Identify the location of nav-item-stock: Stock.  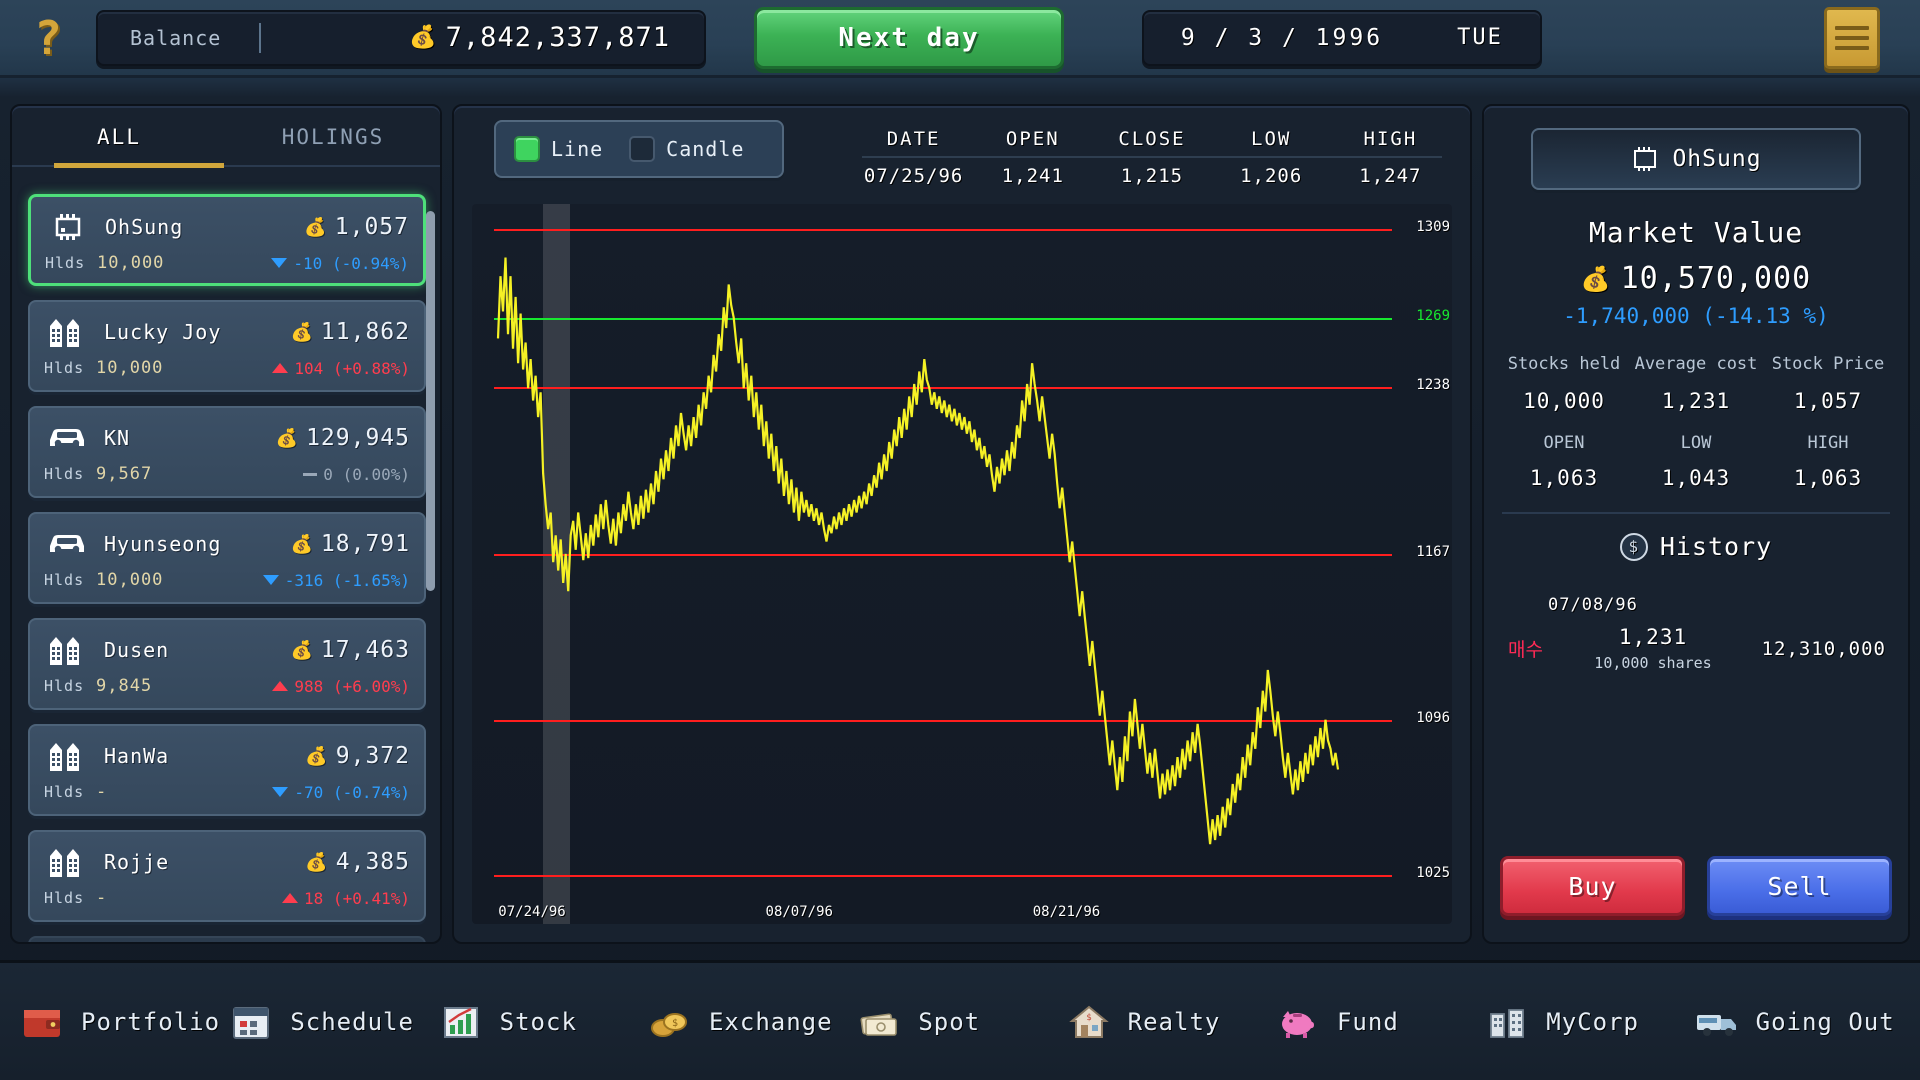
(541, 1022).